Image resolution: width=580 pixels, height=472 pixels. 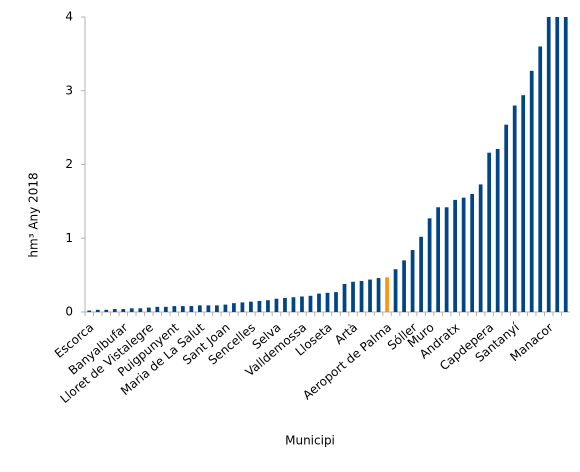 What do you see at coordinates (346, 333) in the screenshot?
I see `x-tick-label: Artà` at bounding box center [346, 333].